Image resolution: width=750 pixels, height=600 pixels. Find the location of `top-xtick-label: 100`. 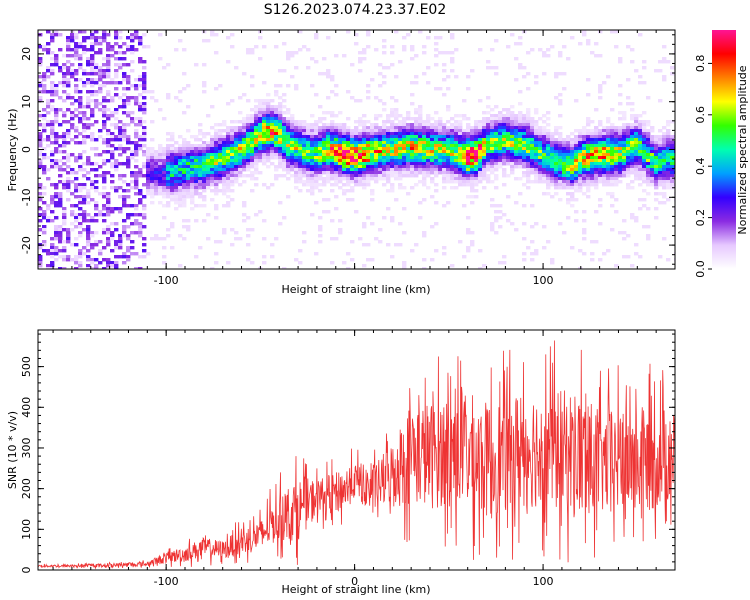

top-xtick-label: 100 is located at coordinates (543, 280).